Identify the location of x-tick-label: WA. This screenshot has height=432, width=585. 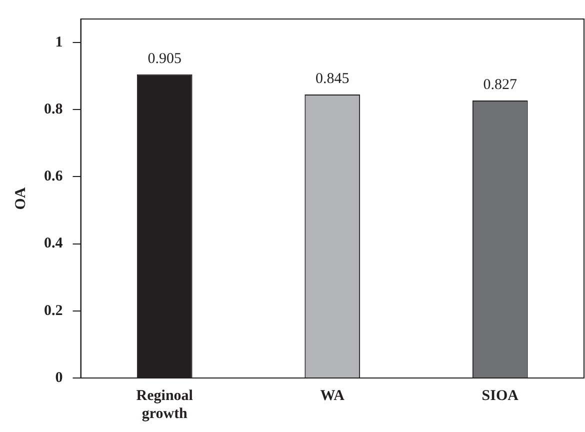
(332, 396).